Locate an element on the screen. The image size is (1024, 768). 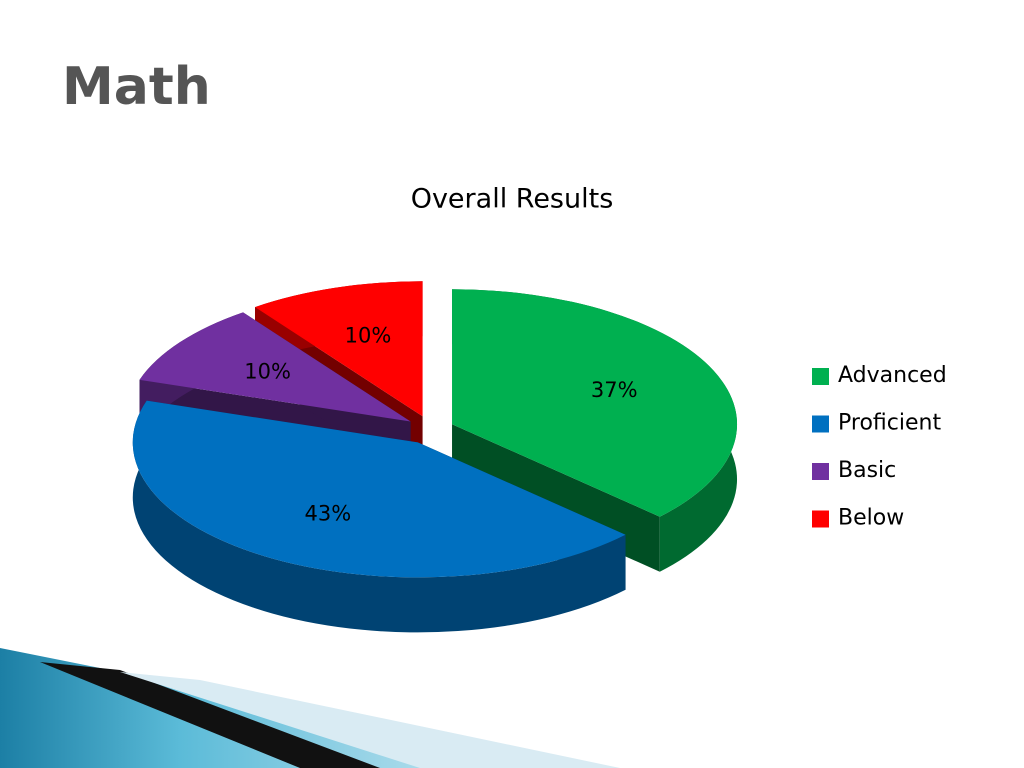
data-label: 37% is located at coordinates (614, 390).